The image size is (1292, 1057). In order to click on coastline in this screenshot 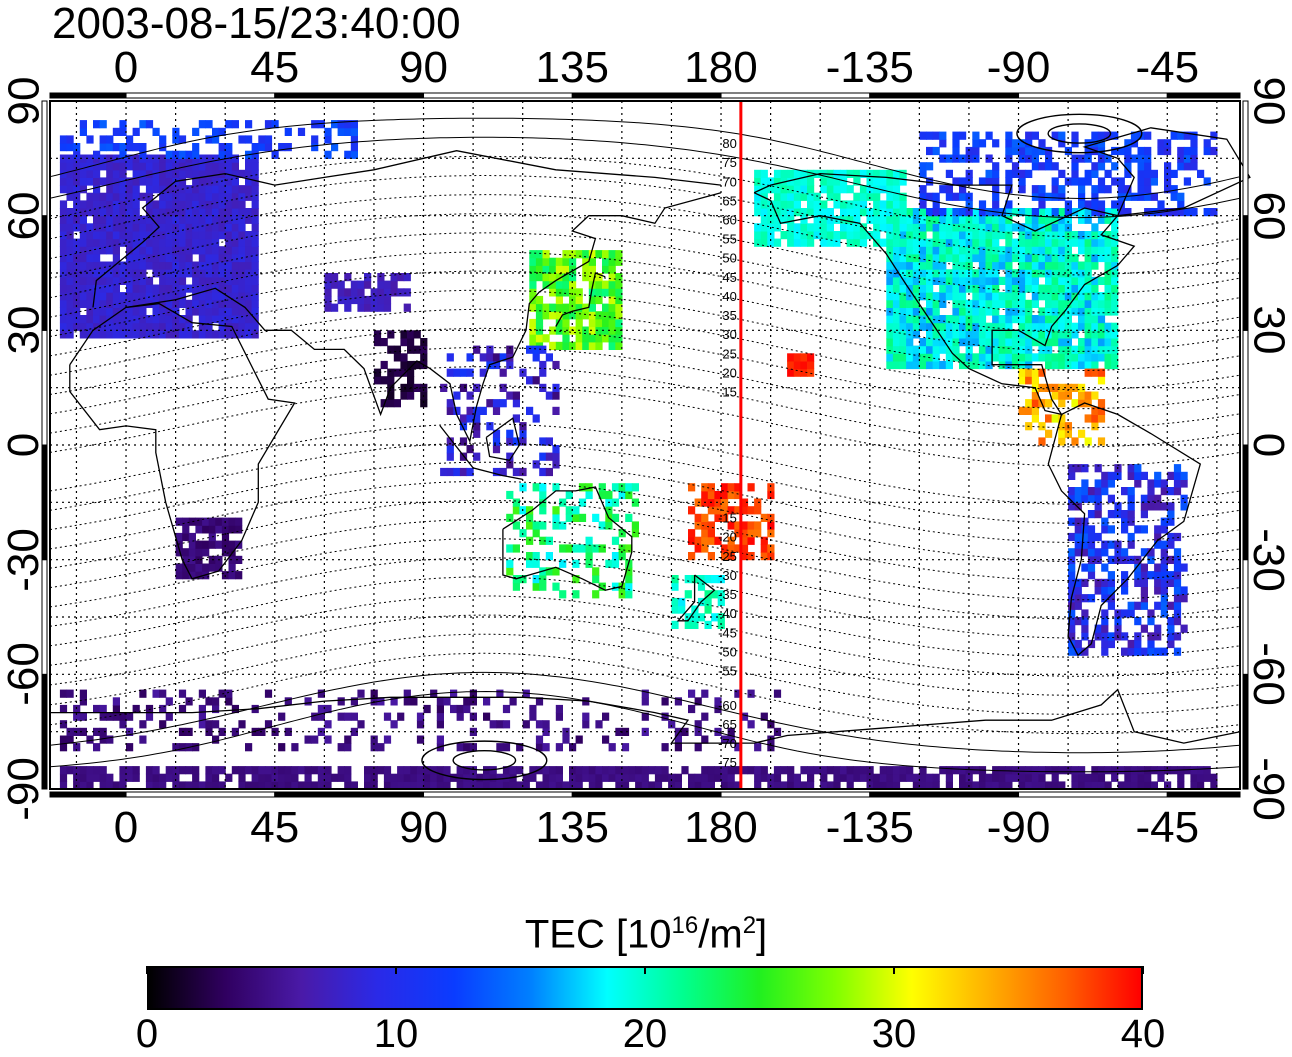, I will do `click(423, 318)`.